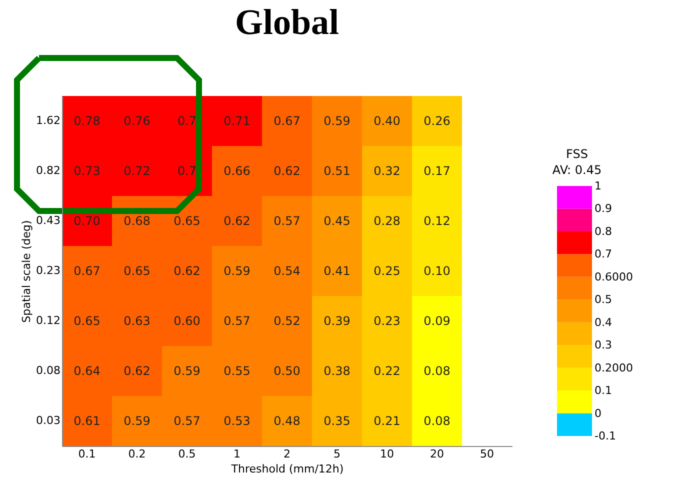 The height and width of the screenshot is (500, 692). Describe the element at coordinates (598, 413) in the screenshot. I see `color-bar-label: 0` at that location.